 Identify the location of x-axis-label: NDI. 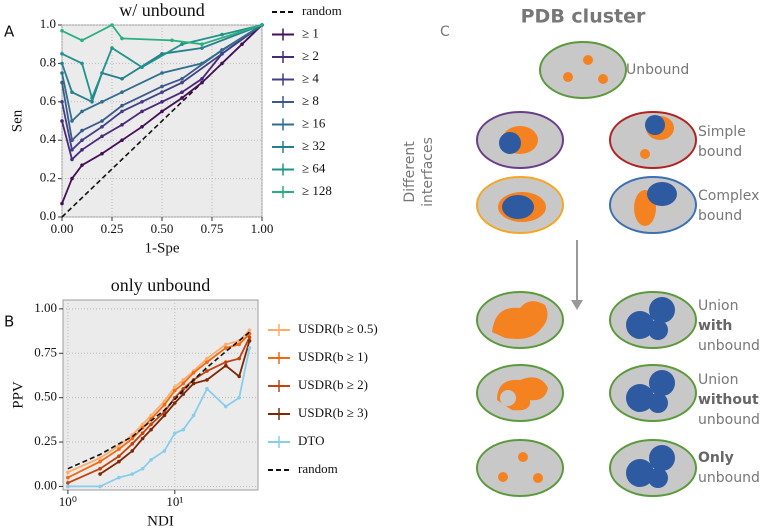
(160, 521).